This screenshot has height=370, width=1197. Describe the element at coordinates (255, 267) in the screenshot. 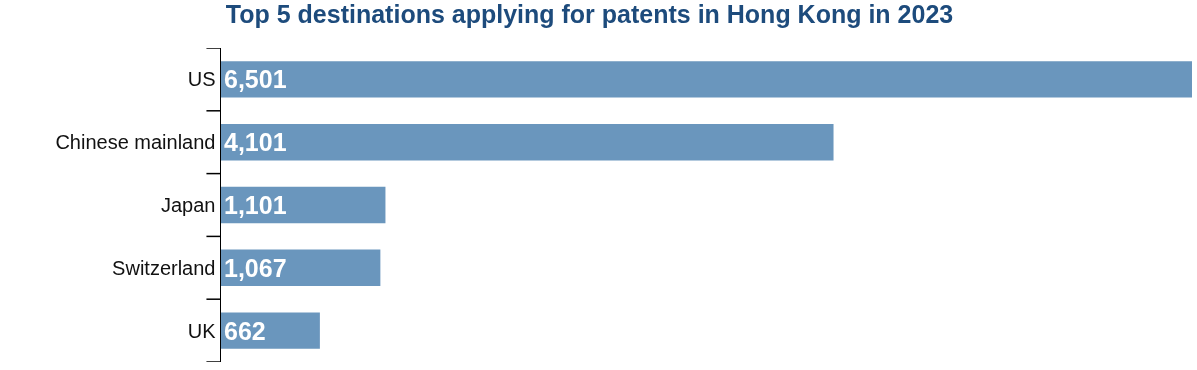

I see `data-label: 1,067` at that location.